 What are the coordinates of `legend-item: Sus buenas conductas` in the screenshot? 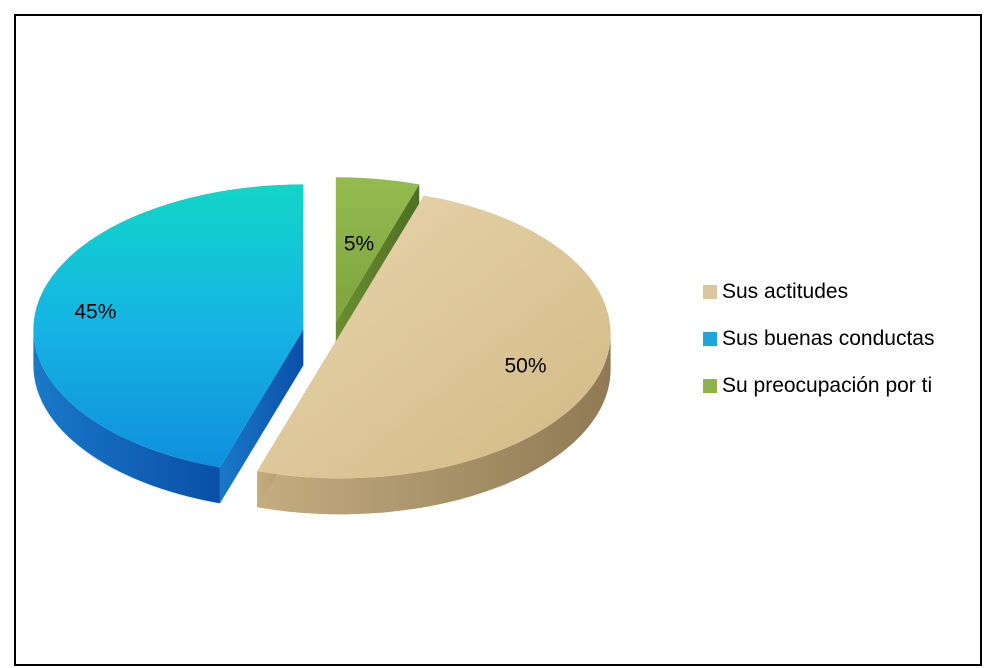 It's located at (818, 339).